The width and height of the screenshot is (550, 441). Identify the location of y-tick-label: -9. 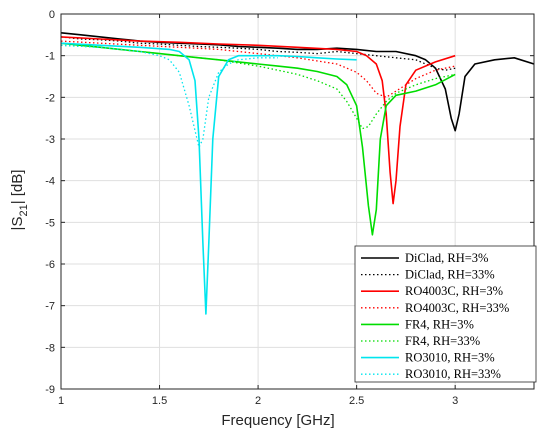
(50, 390).